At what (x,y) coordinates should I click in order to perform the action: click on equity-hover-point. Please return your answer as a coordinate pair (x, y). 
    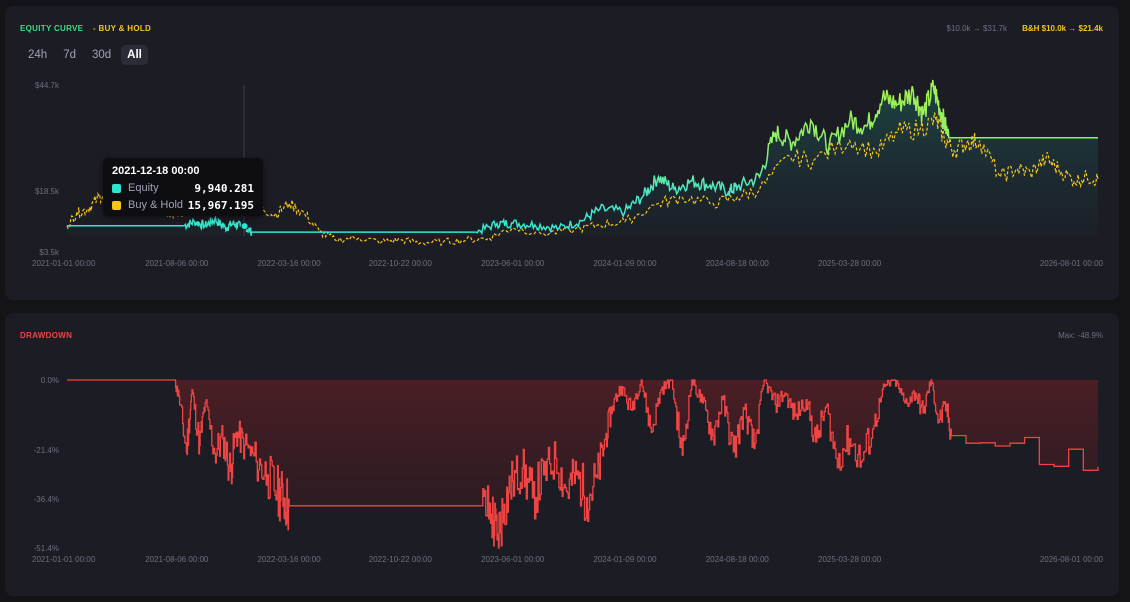
    Looking at the image, I should click on (244, 226).